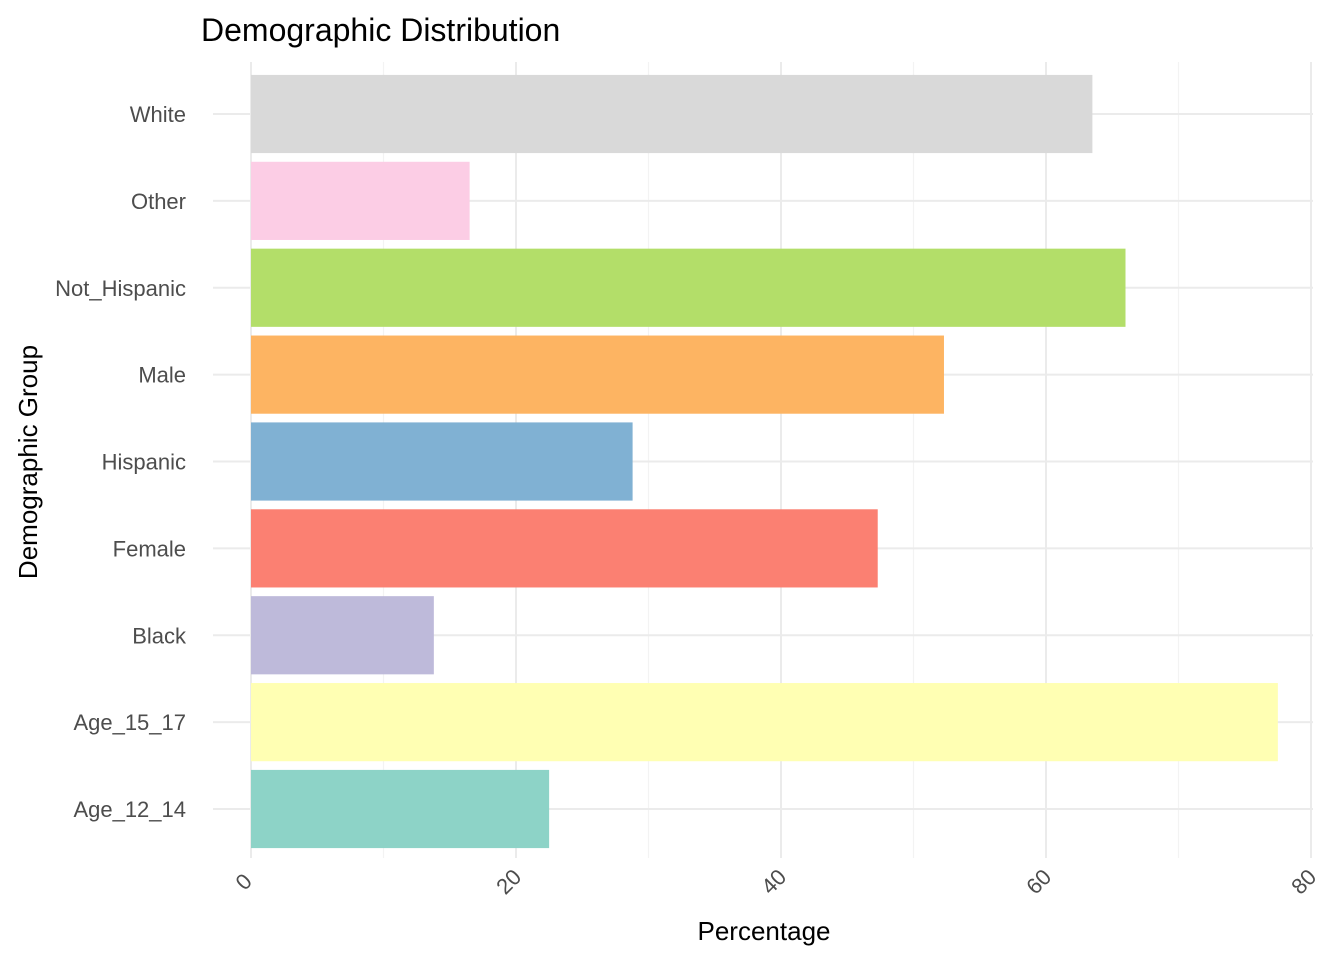 The height and width of the screenshot is (960, 1344). Describe the element at coordinates (129, 809) in the screenshot. I see `y-tick-label: Age_12_14` at that location.